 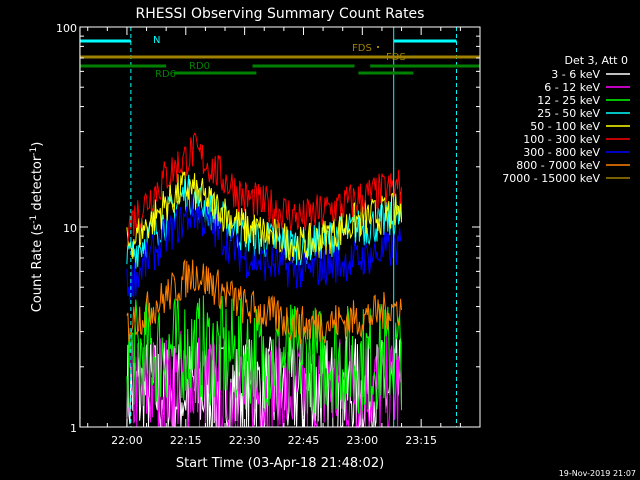 I want to click on legend-label-3: 25 - 50 keV, so click(x=568, y=113).